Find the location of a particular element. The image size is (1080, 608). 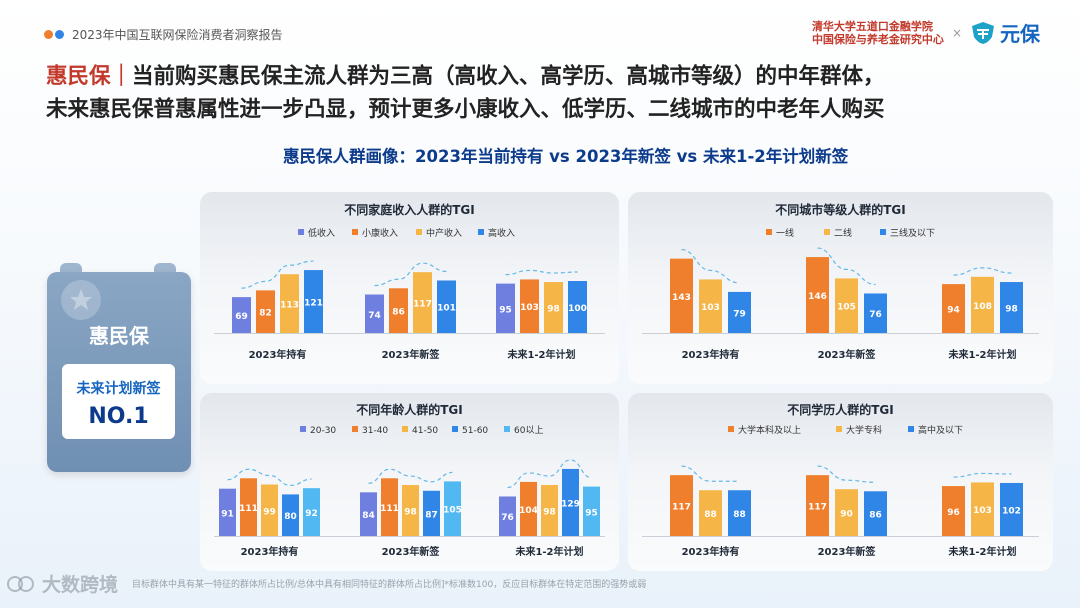

product-card: 惠民保 未来计划新签 NO.1 is located at coordinates (119, 372).